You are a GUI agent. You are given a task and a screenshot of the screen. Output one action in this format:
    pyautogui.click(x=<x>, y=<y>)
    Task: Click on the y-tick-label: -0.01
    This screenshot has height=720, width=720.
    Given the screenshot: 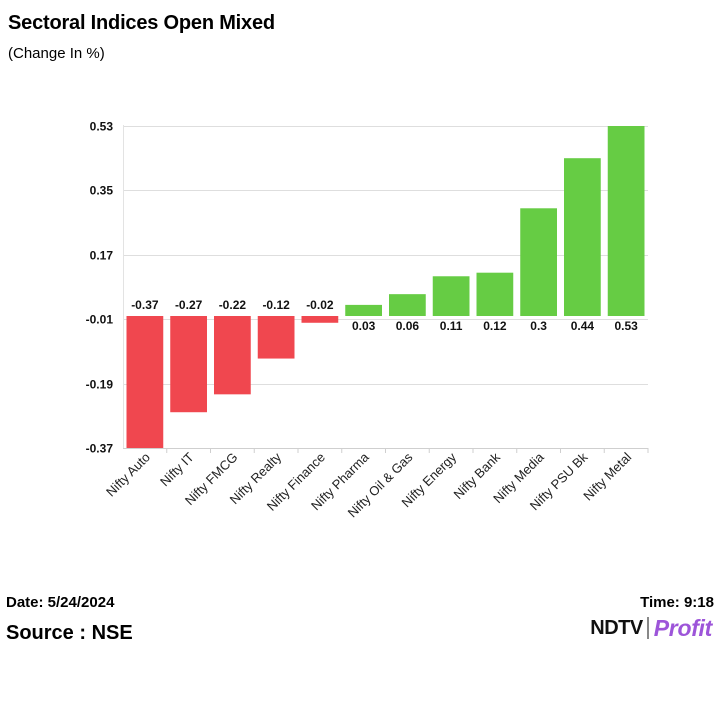 What is the action you would take?
    pyautogui.click(x=100, y=320)
    